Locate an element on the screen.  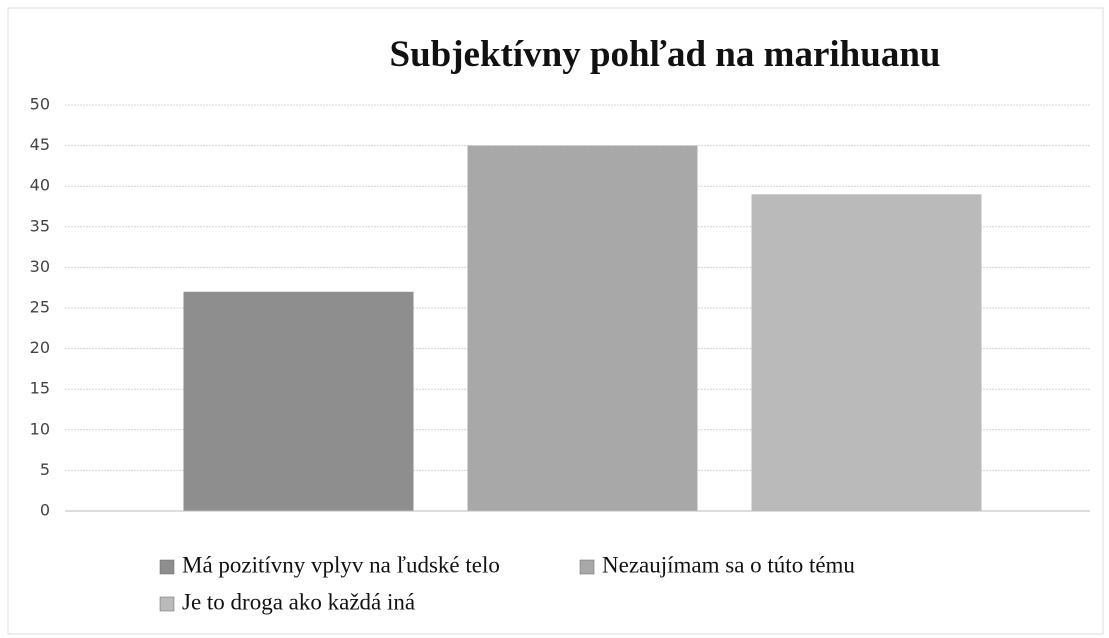
y-tick-label: 10 is located at coordinates (40, 428).